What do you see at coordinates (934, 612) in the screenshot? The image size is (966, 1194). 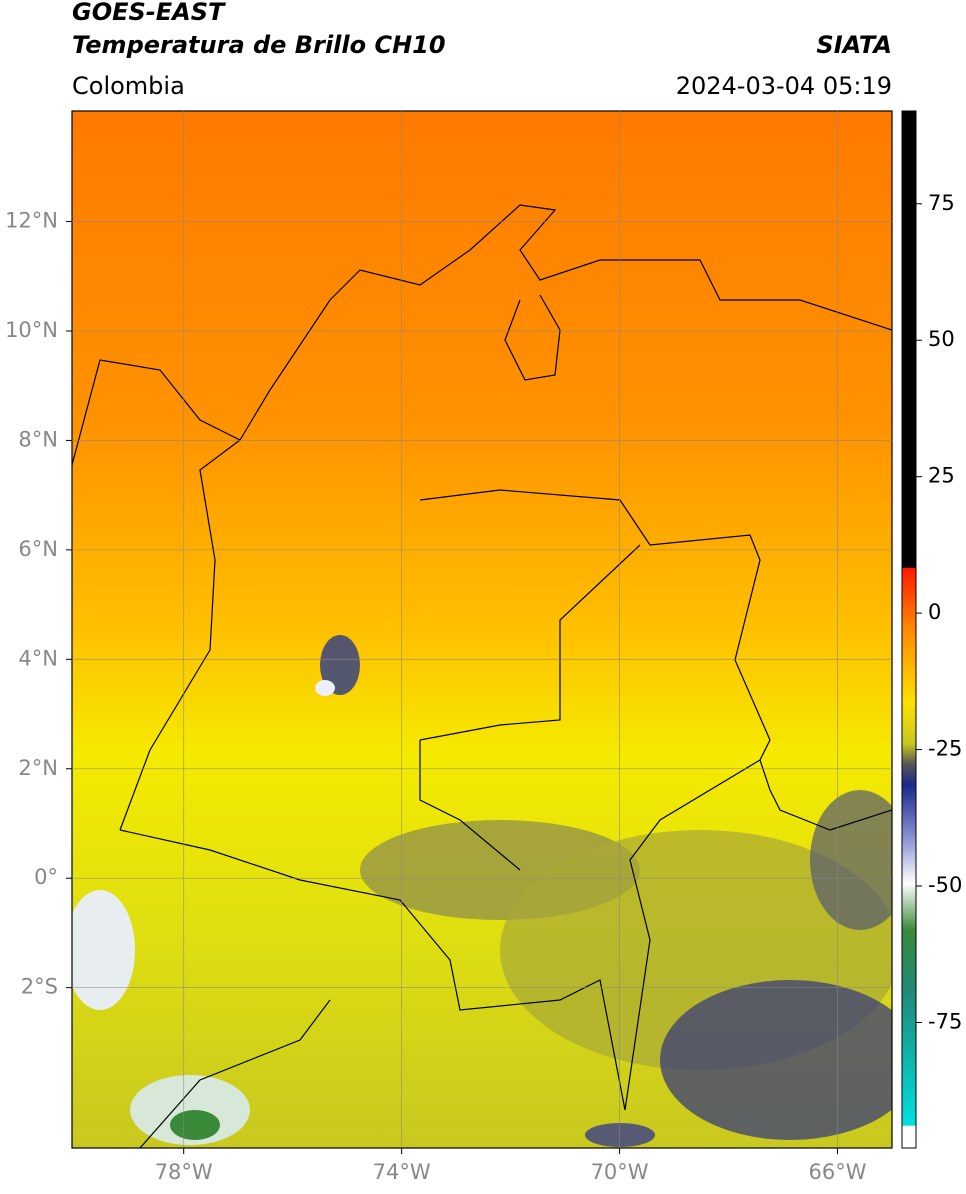 I see `colorbar-tick-label: 0` at bounding box center [934, 612].